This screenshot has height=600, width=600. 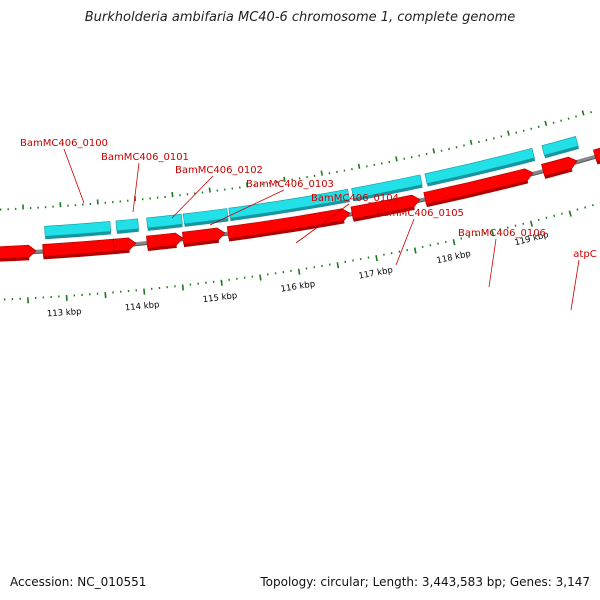 What do you see at coordinates (298, 286) in the screenshot?
I see `scale-label: 116 kbp` at bounding box center [298, 286].